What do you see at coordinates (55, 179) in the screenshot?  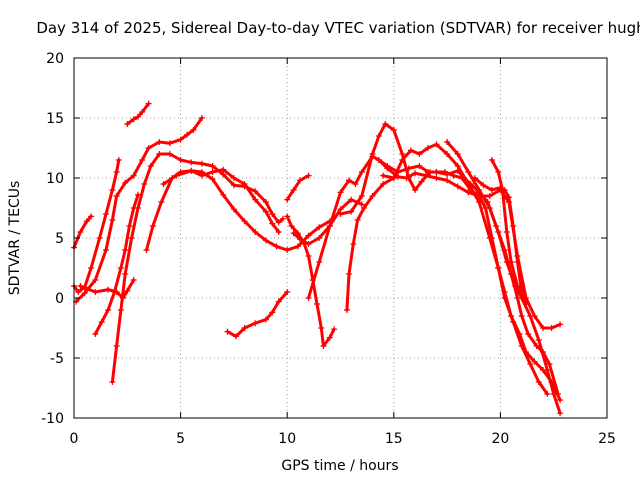 I see `y-tick-label: 10` at bounding box center [55, 179].